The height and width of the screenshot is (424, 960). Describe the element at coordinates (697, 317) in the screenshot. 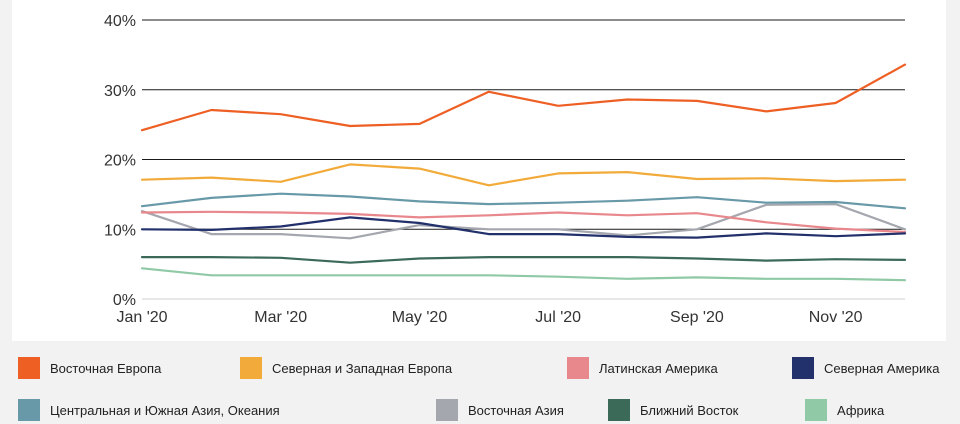

I see `x-tick-label: Sep '20` at that location.